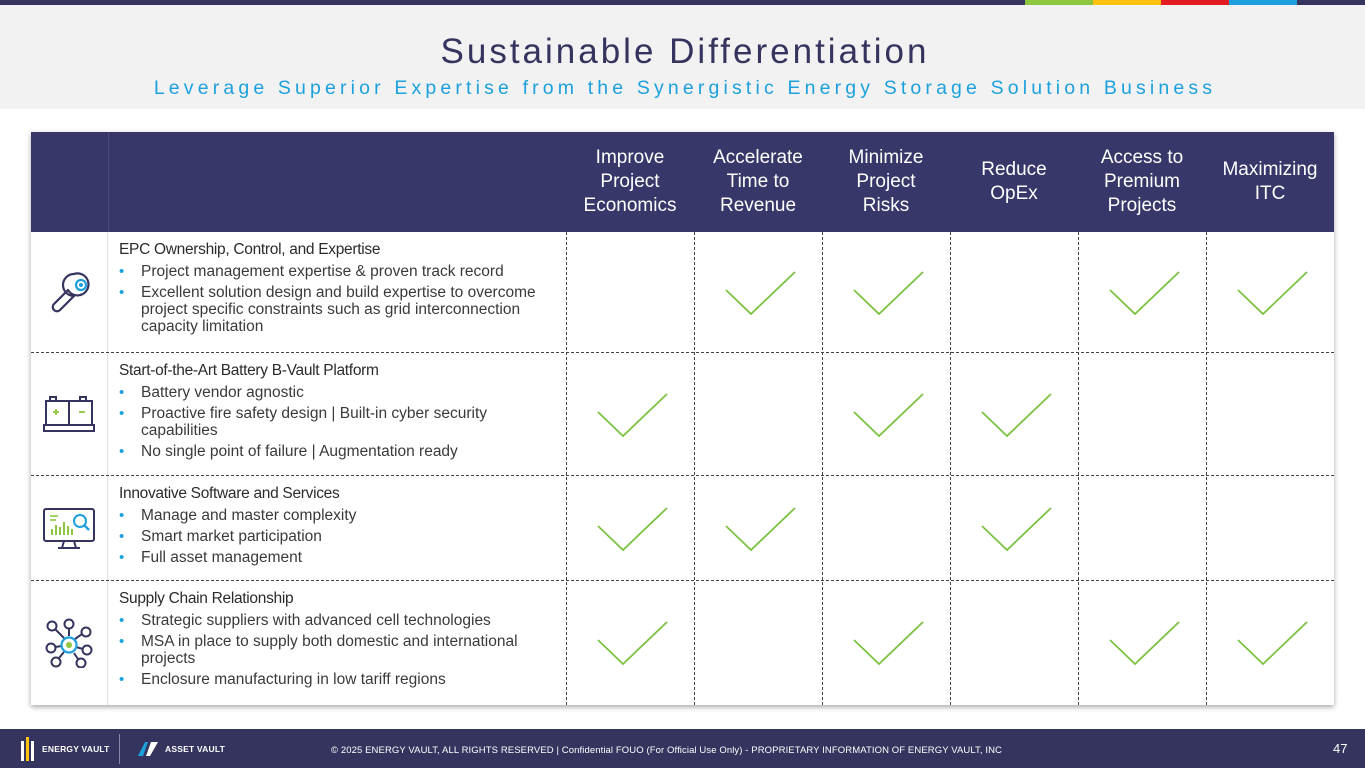 Image resolution: width=1365 pixels, height=768 pixels. Describe the element at coordinates (339, 557) in the screenshot. I see `bullet-item: Full asset management` at that location.